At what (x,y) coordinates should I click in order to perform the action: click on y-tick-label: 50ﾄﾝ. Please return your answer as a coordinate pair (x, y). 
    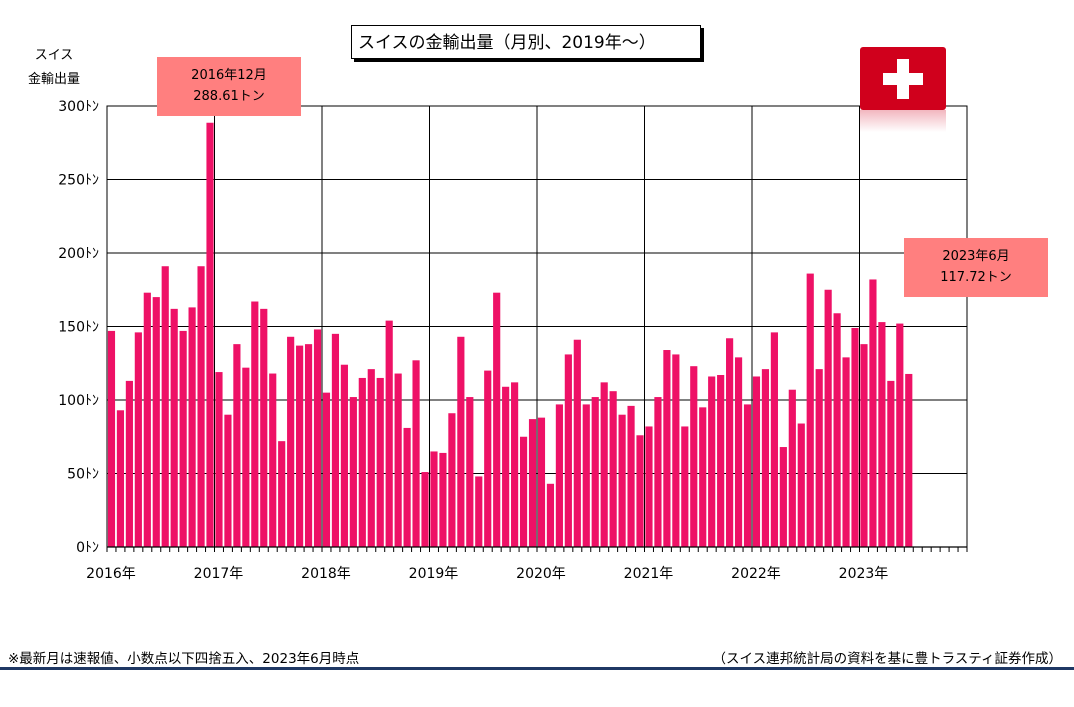
    Looking at the image, I should click on (83, 475).